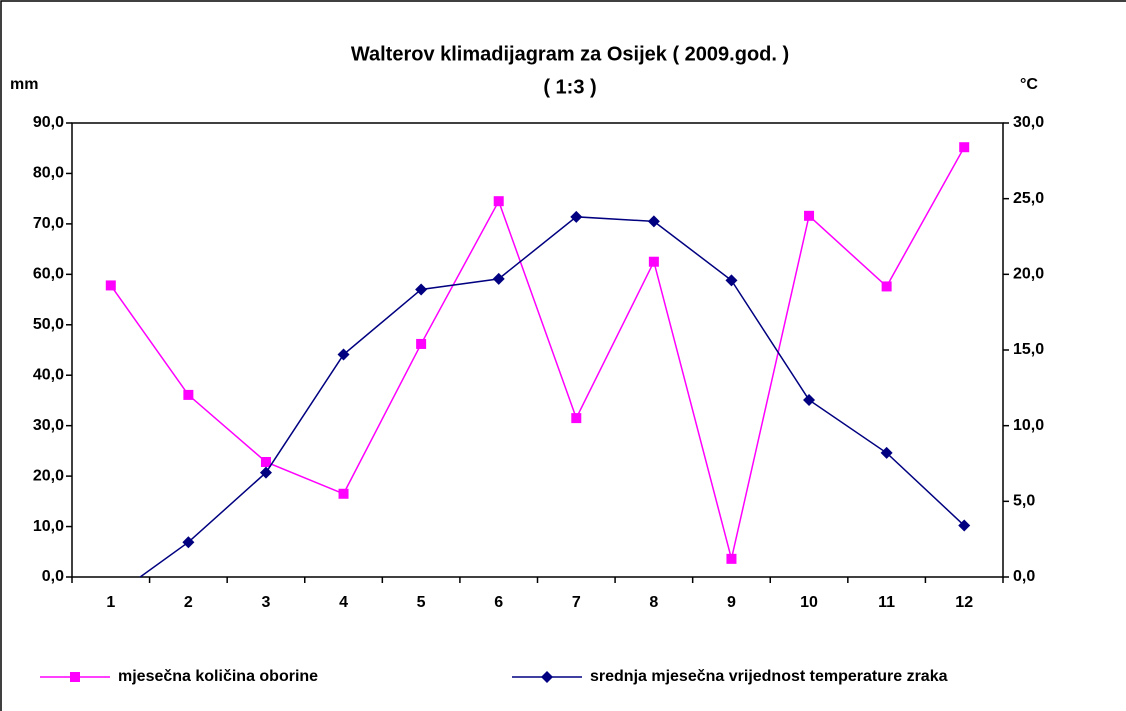 The height and width of the screenshot is (711, 1126). What do you see at coordinates (964, 602) in the screenshot?
I see `x-tick-label: 12` at bounding box center [964, 602].